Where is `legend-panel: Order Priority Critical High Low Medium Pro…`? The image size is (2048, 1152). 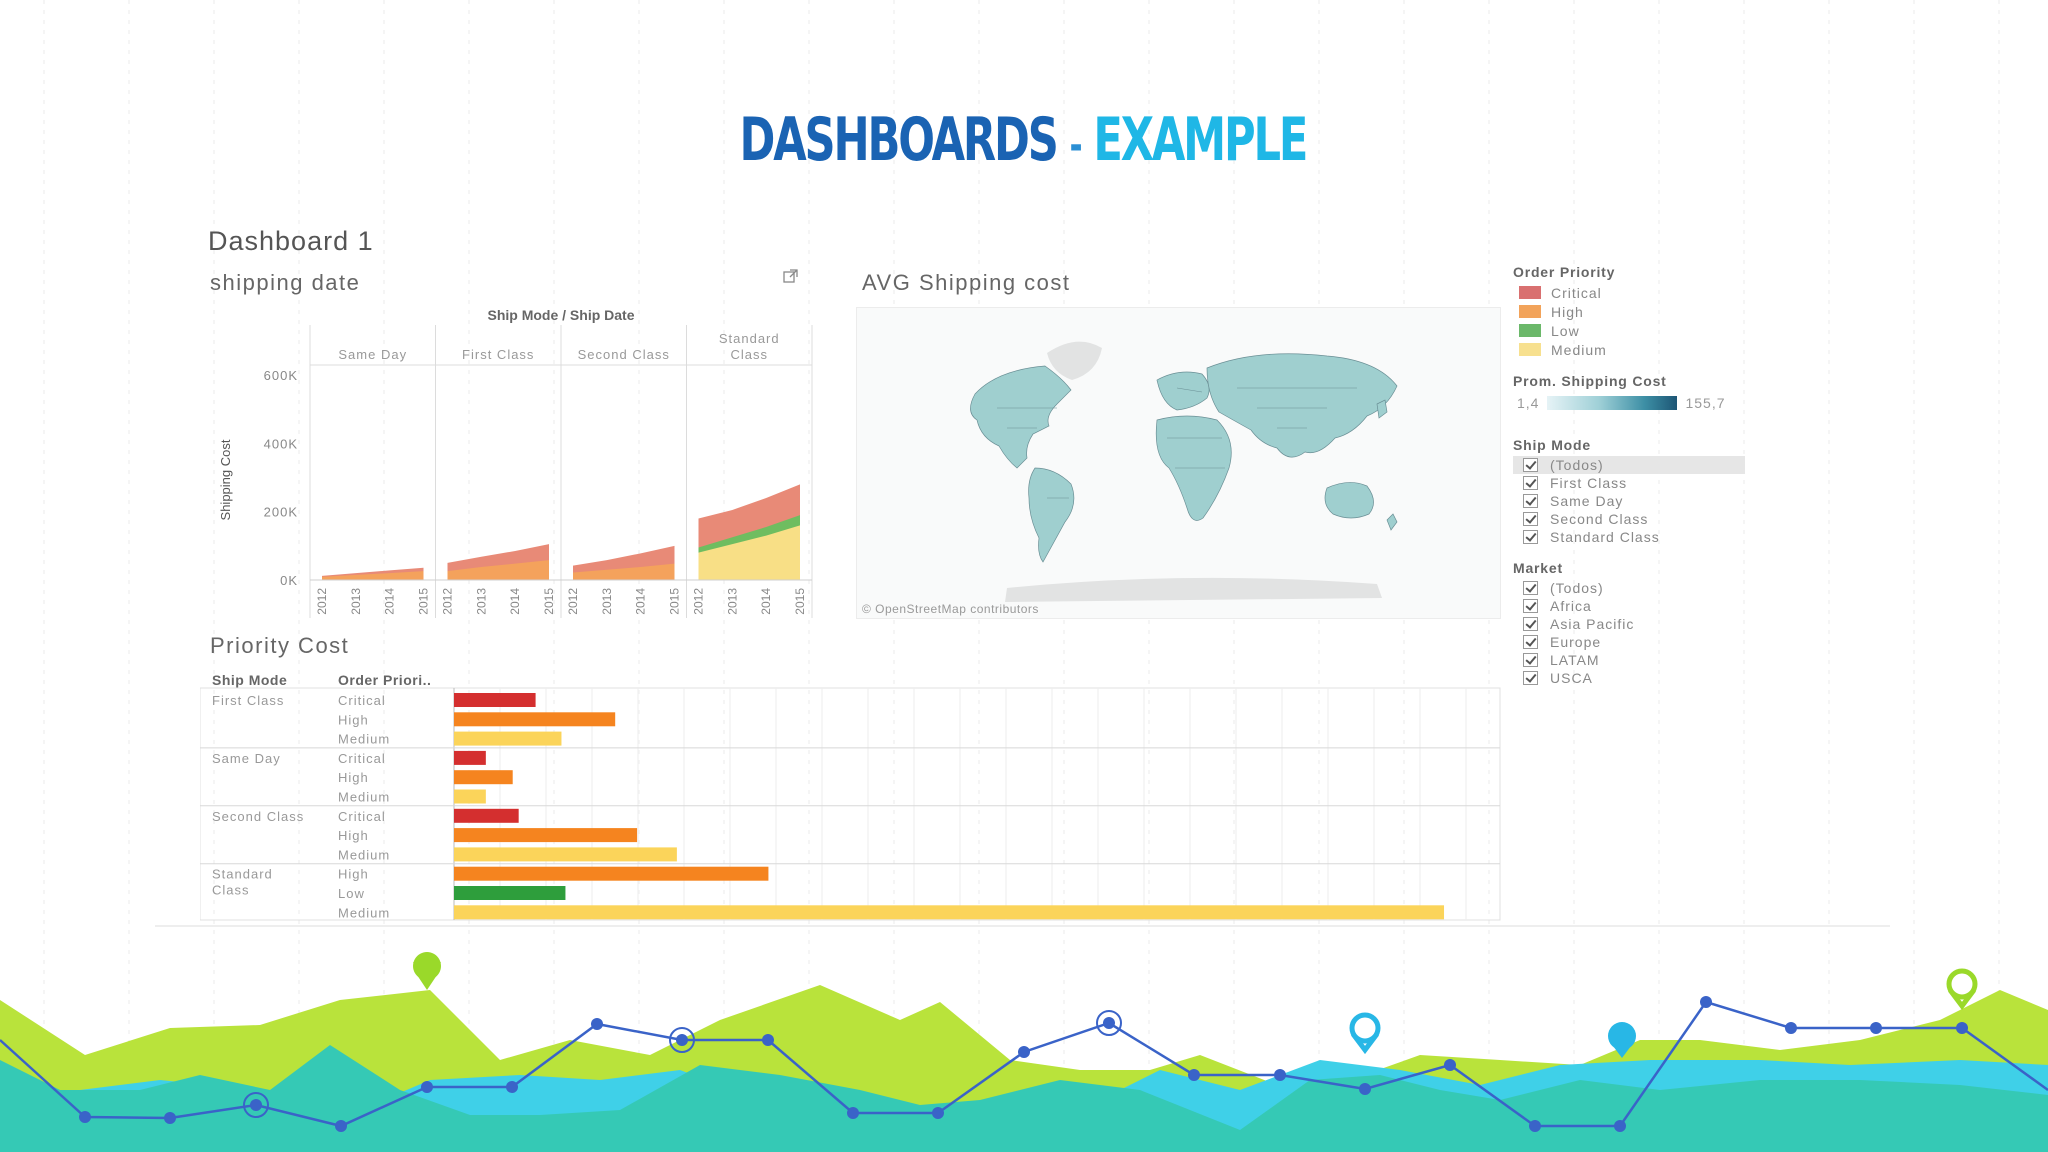 legend-panel: Order Priority Critical High Low Medium Pro… is located at coordinates (1633, 475).